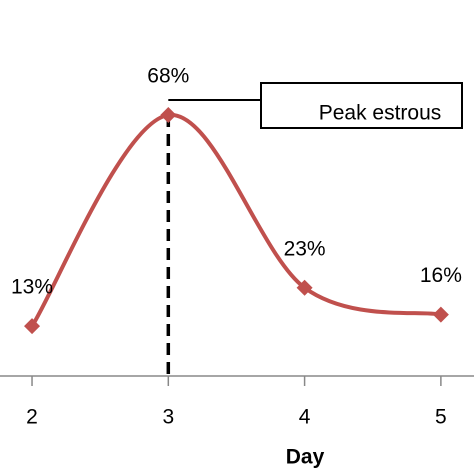 Image resolution: width=474 pixels, height=474 pixels. Describe the element at coordinates (32, 417) in the screenshot. I see `x-tick-label: 2` at that location.